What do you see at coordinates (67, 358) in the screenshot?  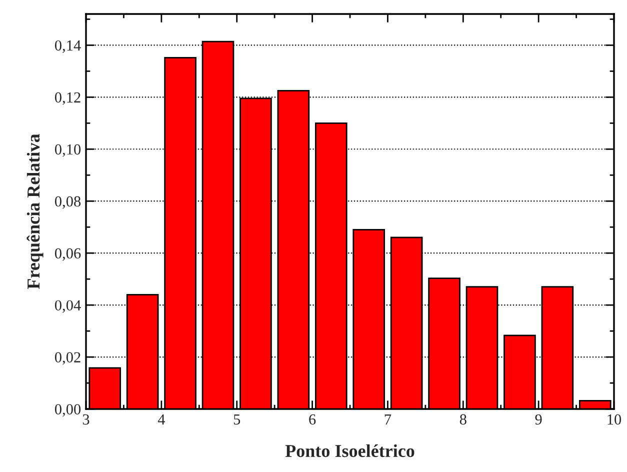 I see `y-tick-label: 0,02` at bounding box center [67, 358].